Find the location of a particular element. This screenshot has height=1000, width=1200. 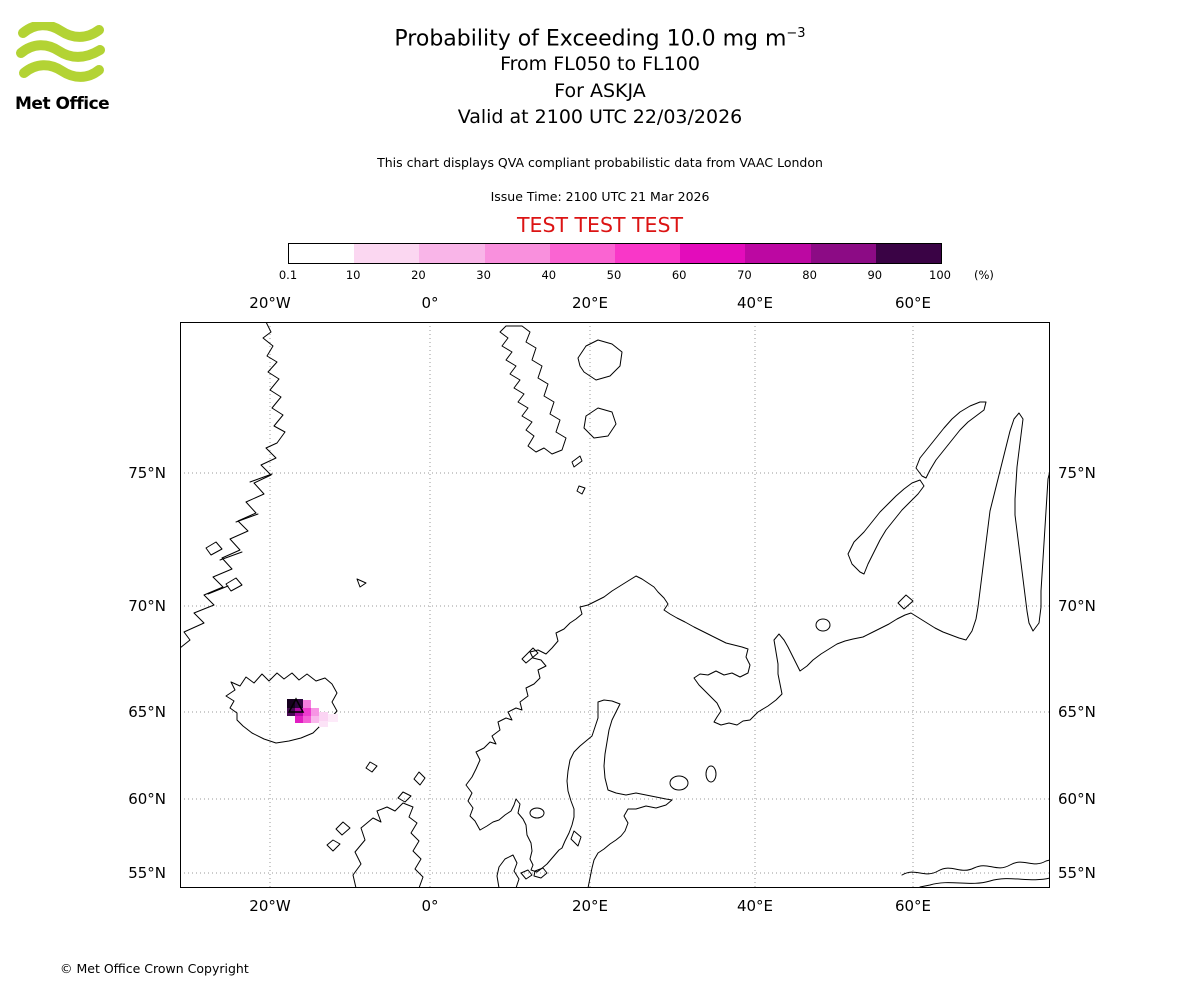

lon-label: 40°E is located at coordinates (755, 906).